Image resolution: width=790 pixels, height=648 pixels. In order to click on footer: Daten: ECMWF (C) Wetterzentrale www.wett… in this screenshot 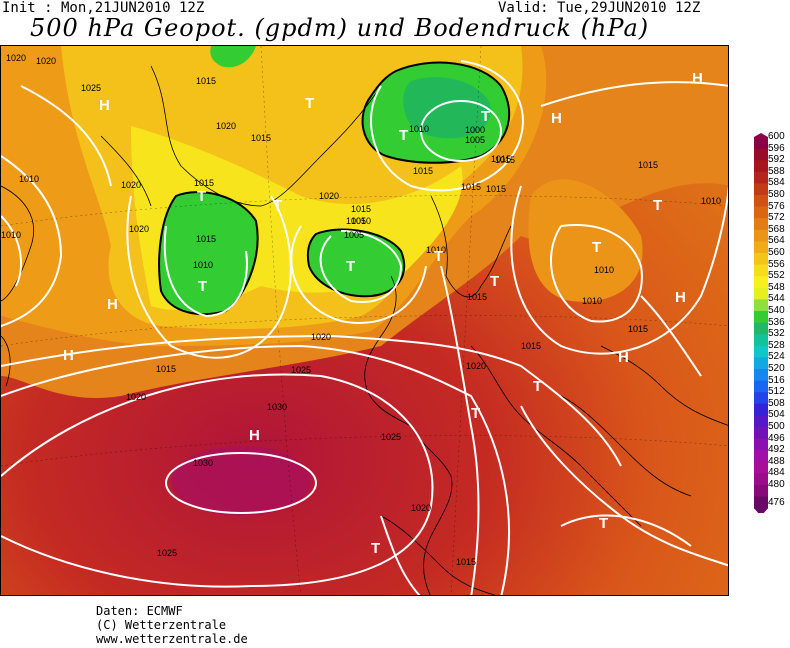, I will do `click(172, 625)`.